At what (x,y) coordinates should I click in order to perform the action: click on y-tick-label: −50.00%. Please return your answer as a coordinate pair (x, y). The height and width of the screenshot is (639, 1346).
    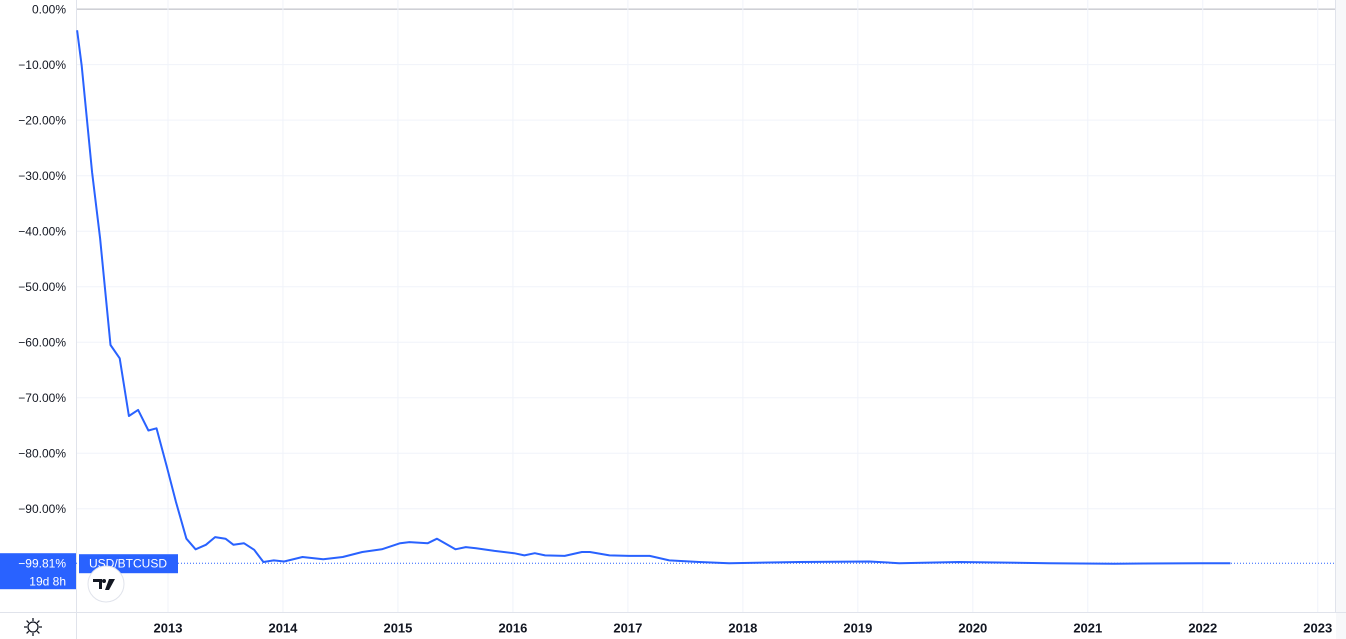
    Looking at the image, I should click on (42, 287).